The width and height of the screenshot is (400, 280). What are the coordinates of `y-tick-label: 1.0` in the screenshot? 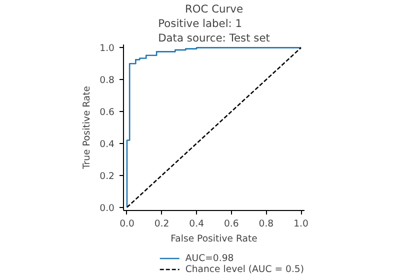 It's located at (107, 48).